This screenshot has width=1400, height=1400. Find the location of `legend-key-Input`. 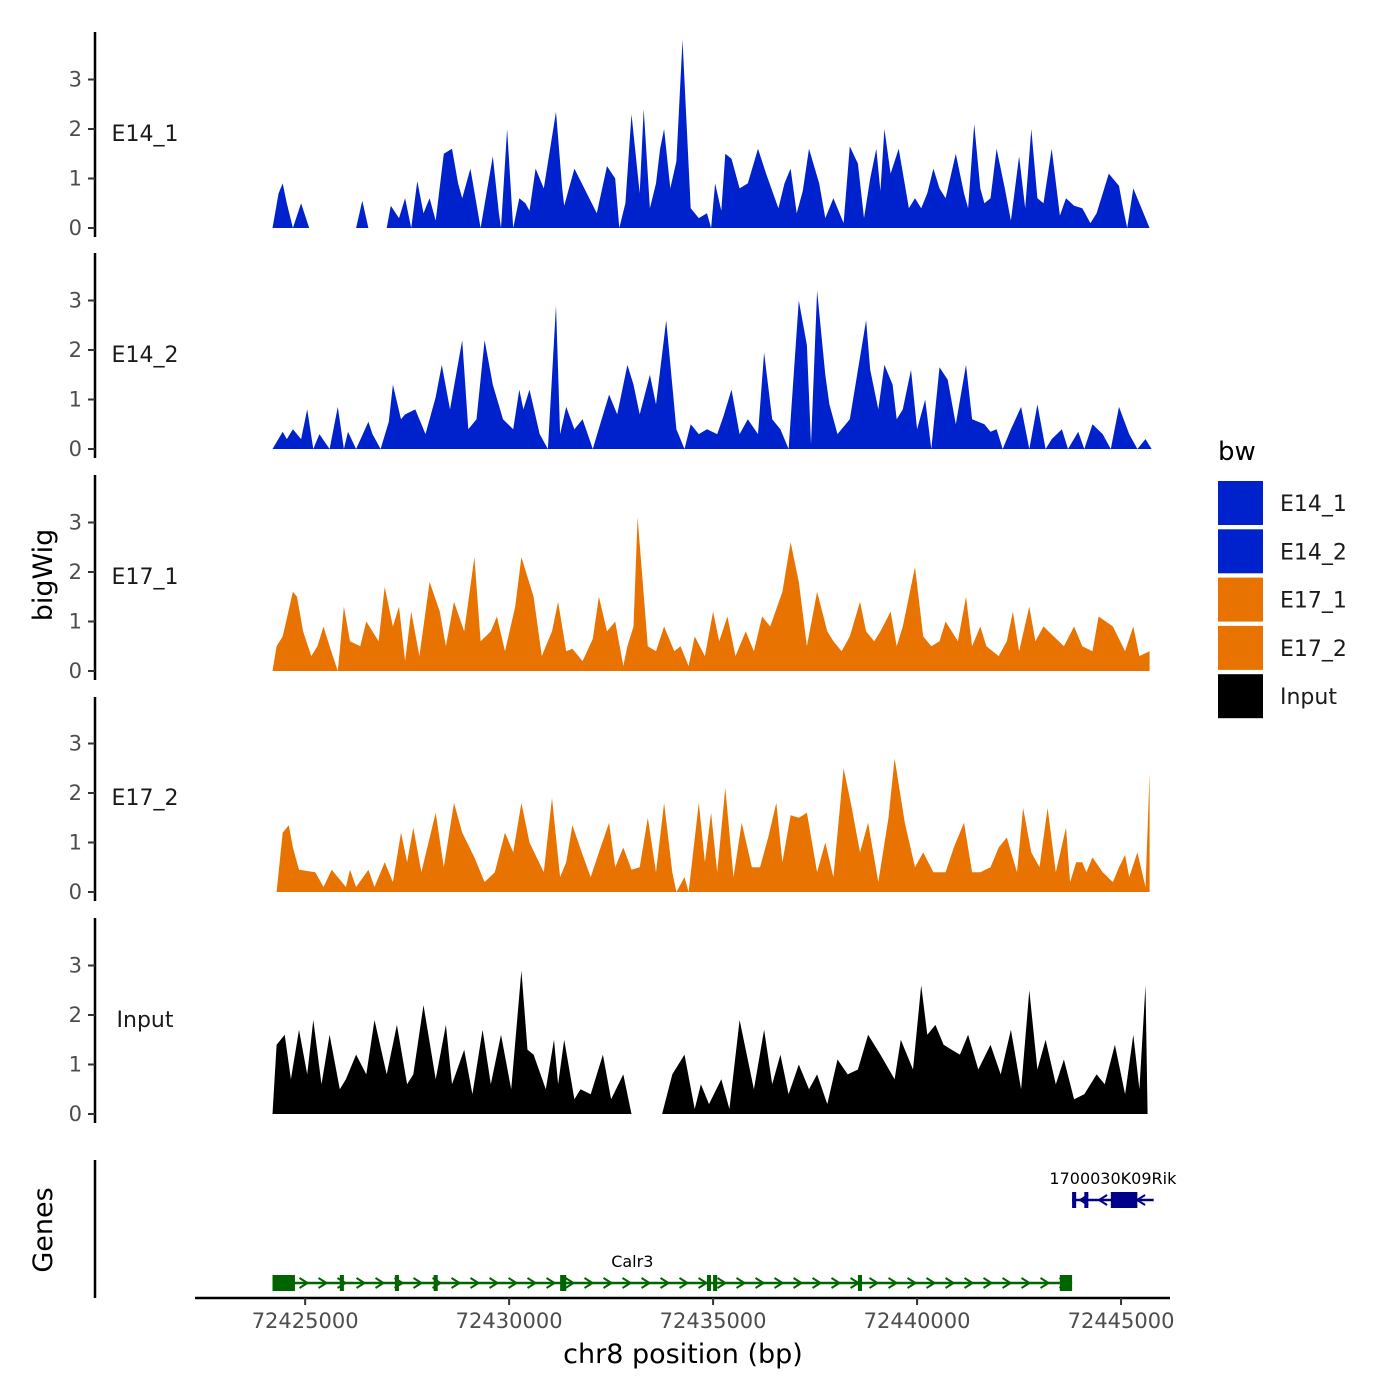

legend-key-Input is located at coordinates (1240, 696).